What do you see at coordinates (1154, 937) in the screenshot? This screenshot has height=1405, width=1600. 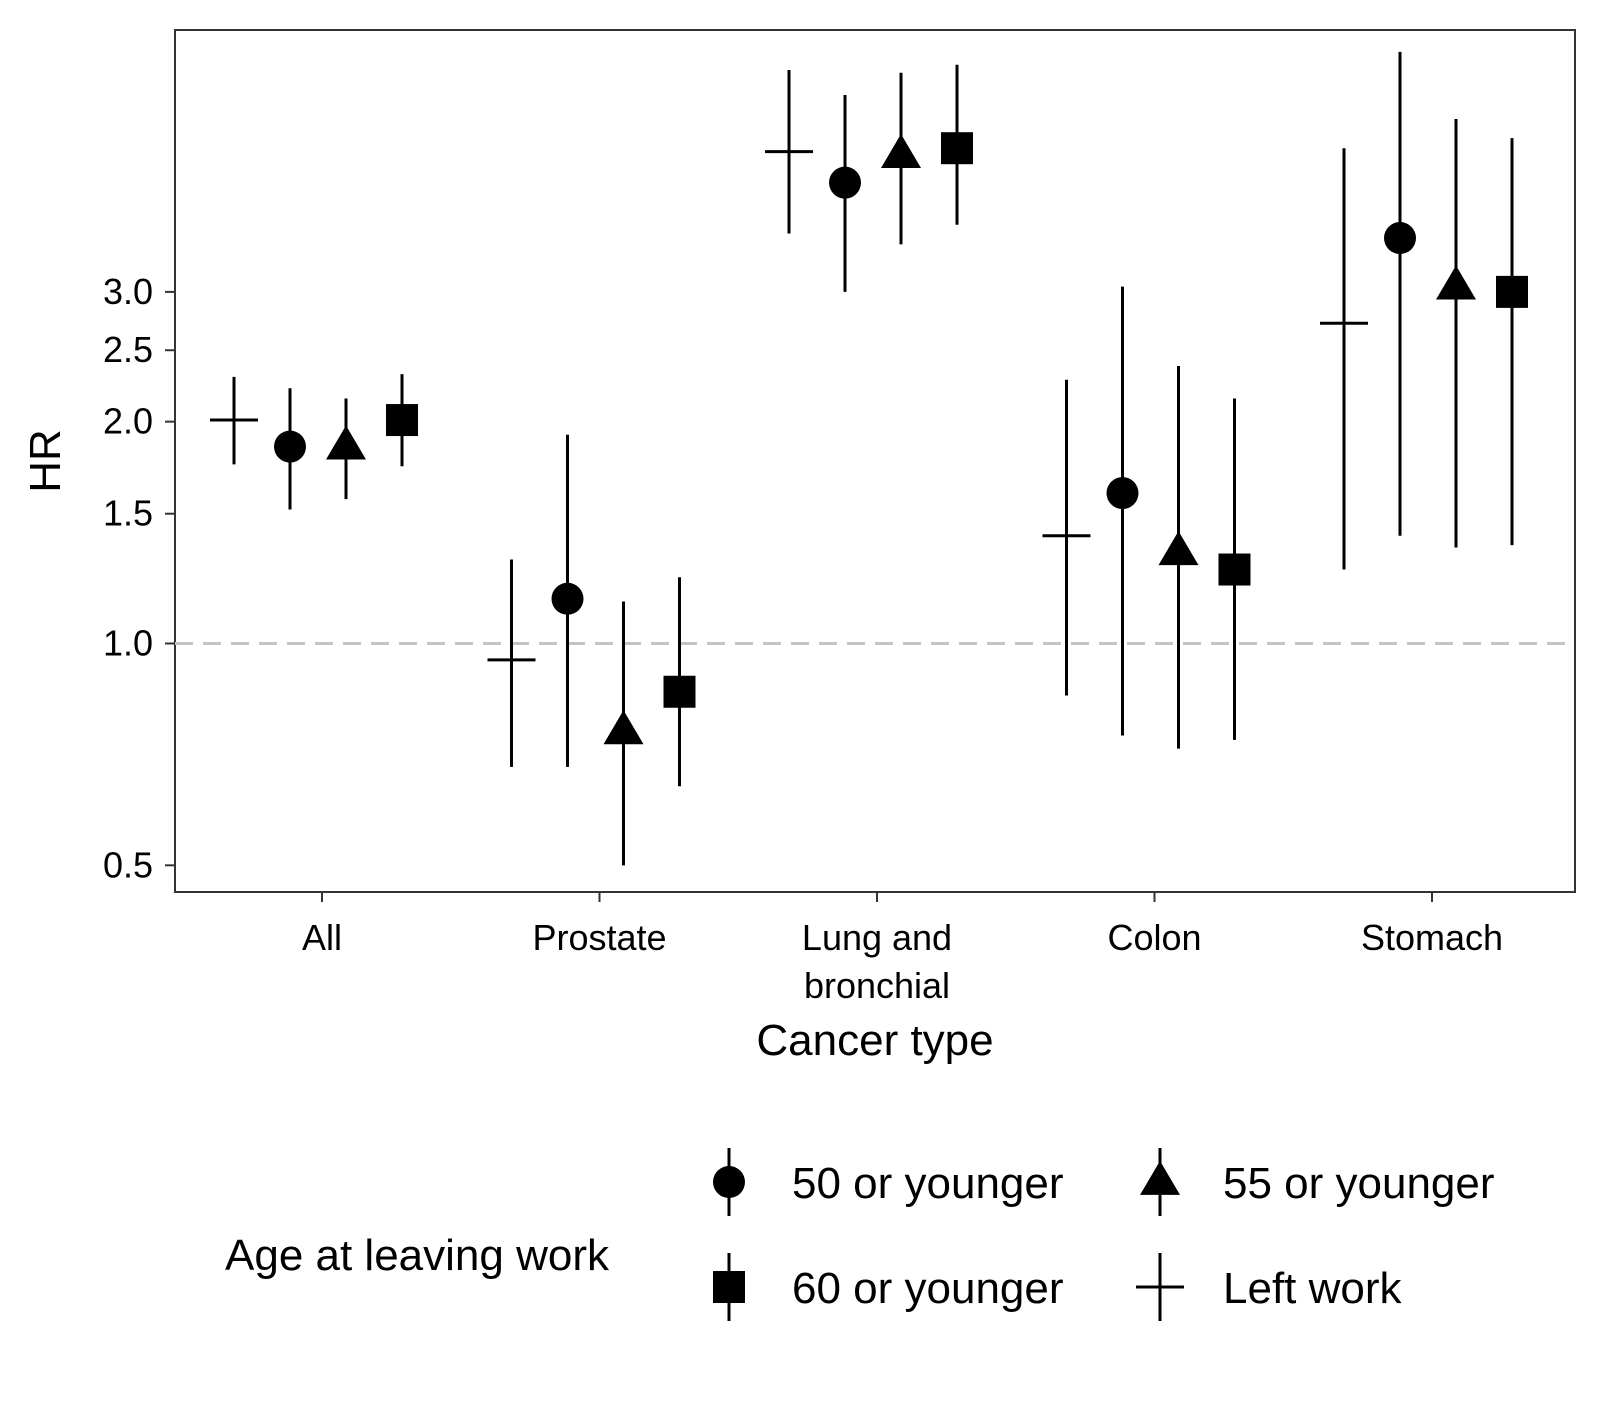 I see `x-tick-label: Colon` at bounding box center [1154, 937].